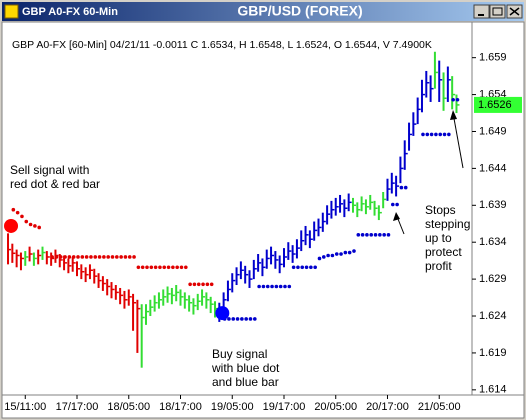 This screenshot has width=526, height=420. I want to click on app-icon, so click(11, 11).